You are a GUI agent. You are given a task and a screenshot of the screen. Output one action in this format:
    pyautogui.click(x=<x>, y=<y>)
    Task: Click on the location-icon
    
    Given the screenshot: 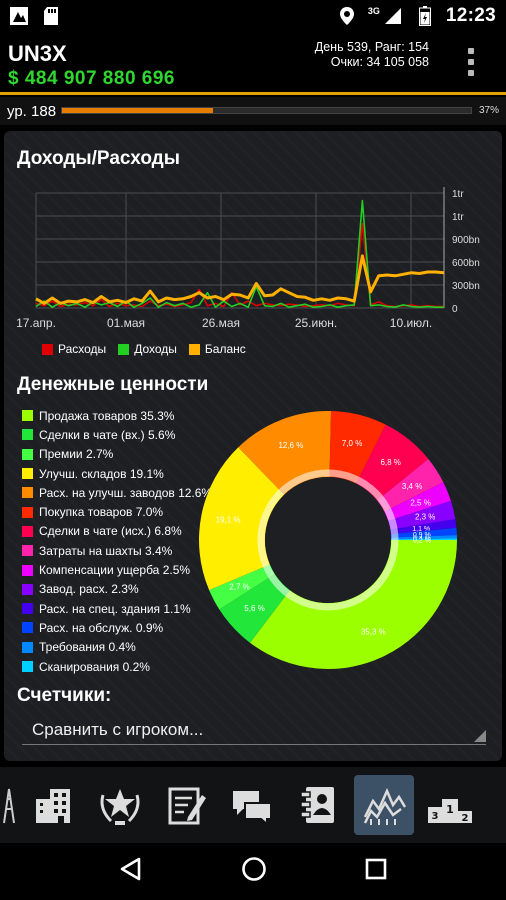 What is the action you would take?
    pyautogui.click(x=347, y=16)
    